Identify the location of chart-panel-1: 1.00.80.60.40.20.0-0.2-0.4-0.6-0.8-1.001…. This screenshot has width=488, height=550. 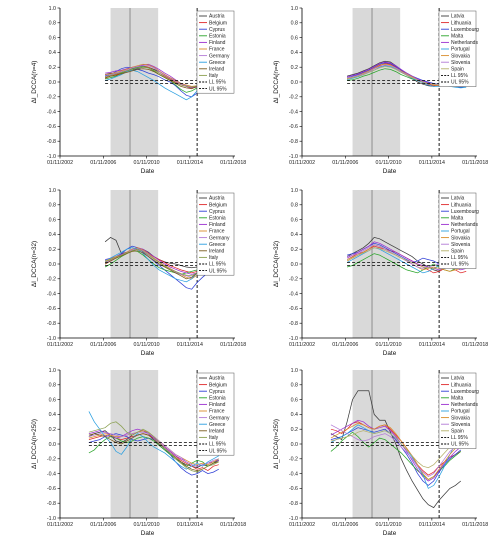
(138, 90).